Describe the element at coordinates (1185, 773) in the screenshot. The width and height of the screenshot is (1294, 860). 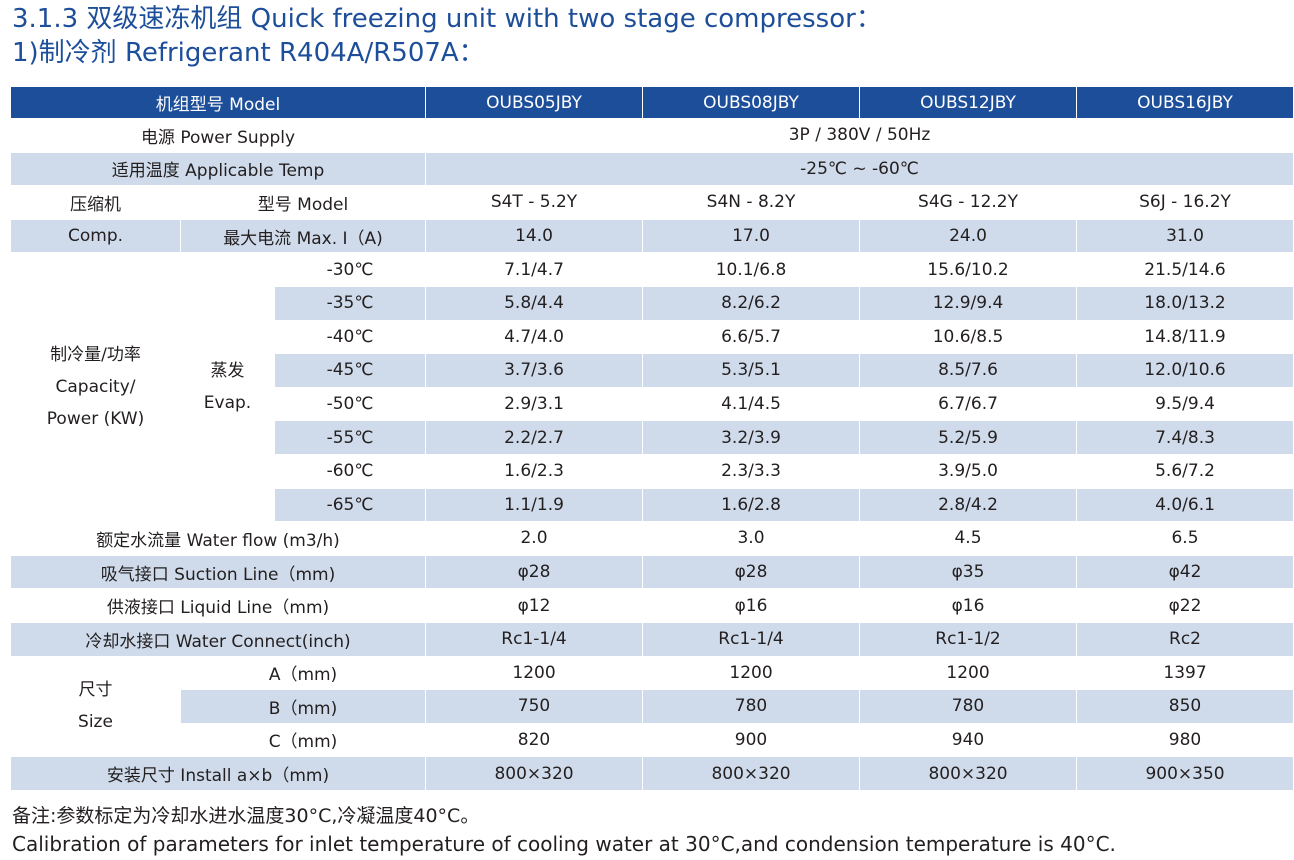
I see `table-cell: 900×350` at that location.